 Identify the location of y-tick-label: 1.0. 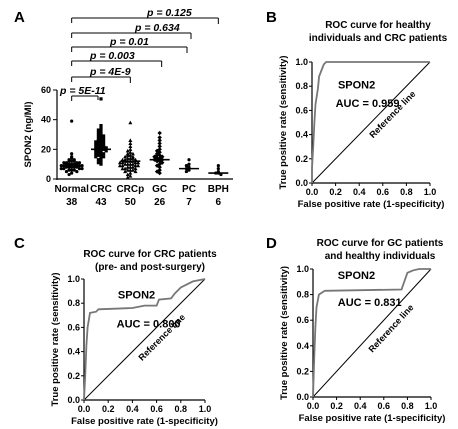
(301, 62).